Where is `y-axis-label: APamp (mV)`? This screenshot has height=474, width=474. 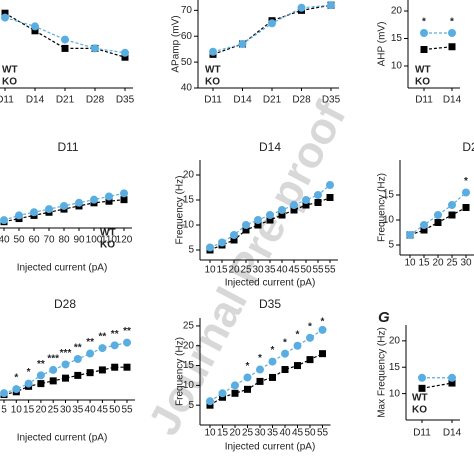
y-axis-label: APamp (mV) is located at coordinates (176, 43).